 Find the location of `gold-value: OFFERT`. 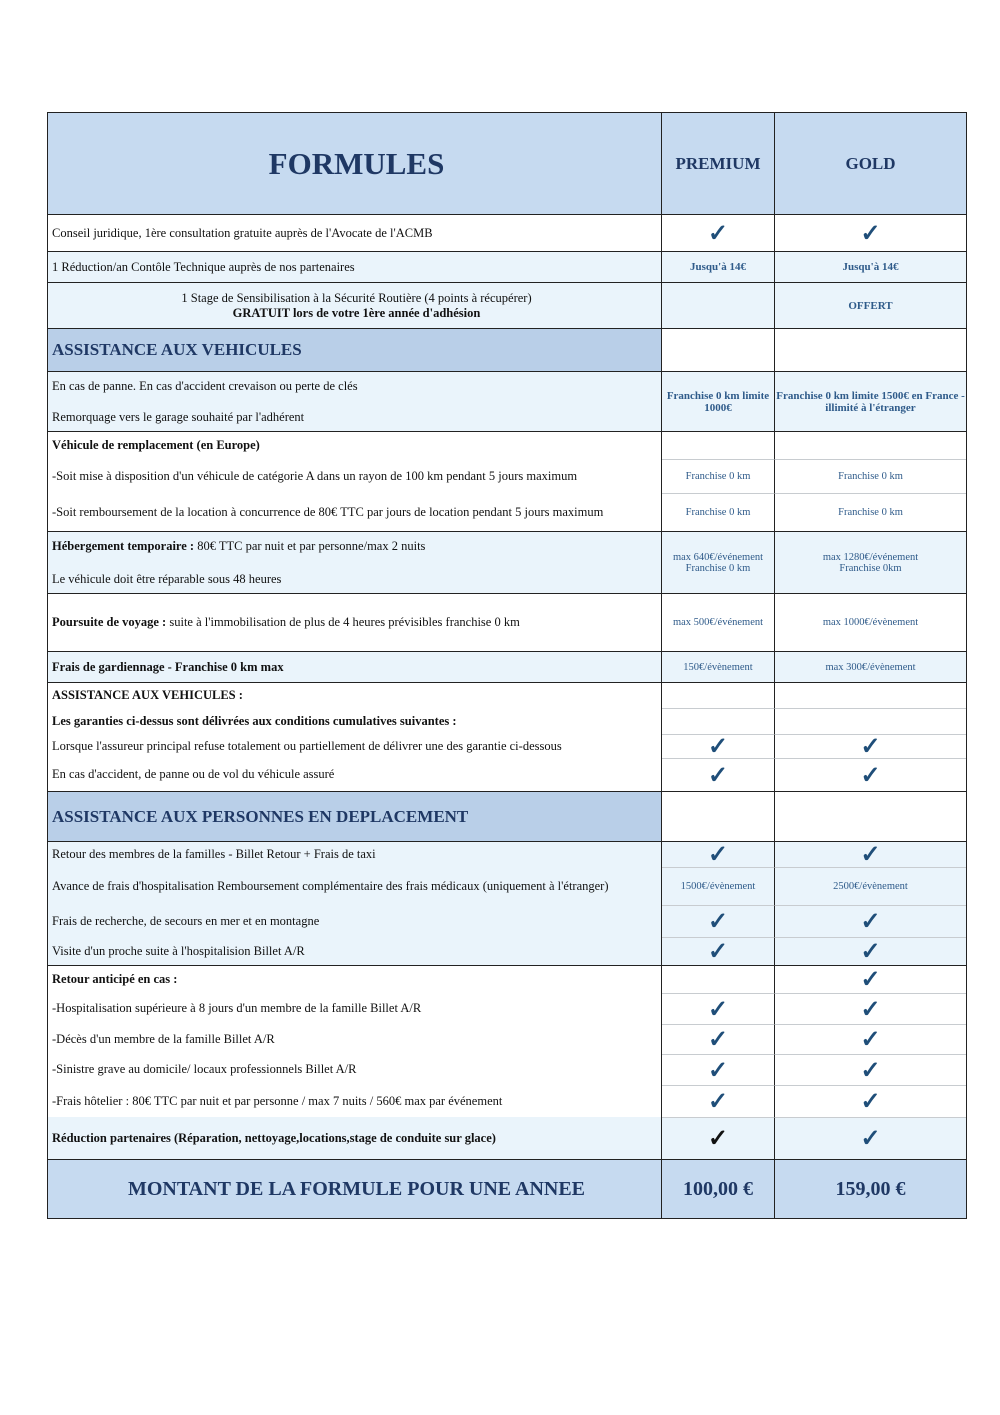

gold-value: OFFERT is located at coordinates (870, 305).